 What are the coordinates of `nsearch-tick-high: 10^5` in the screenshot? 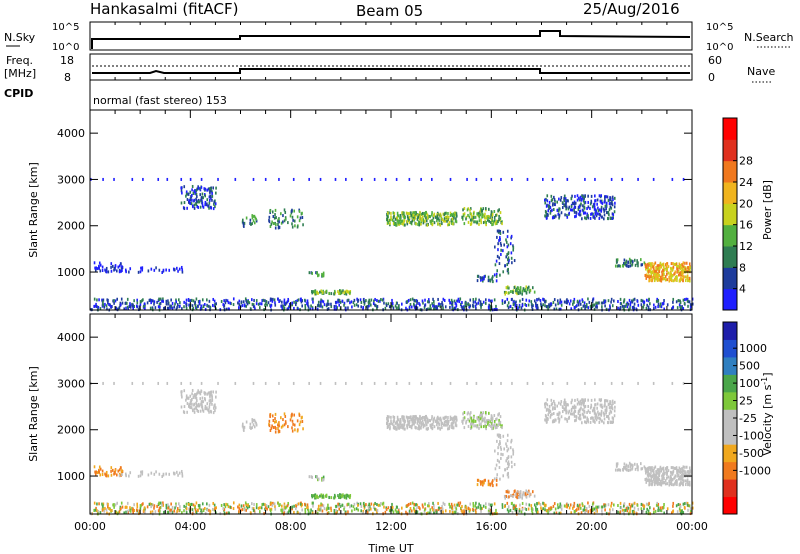 It's located at (719, 27).